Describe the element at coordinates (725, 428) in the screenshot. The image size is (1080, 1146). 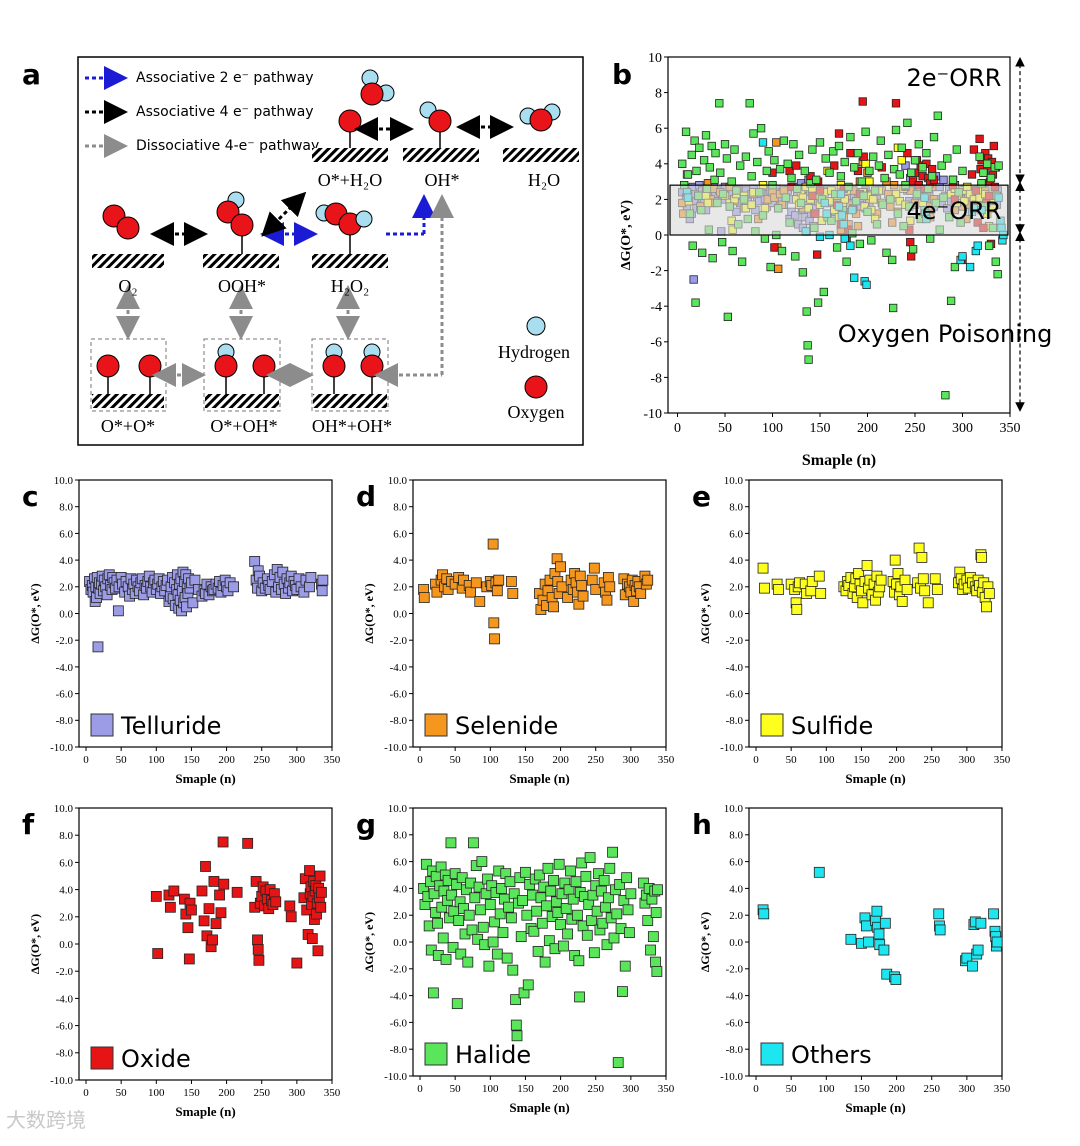
I see `x-tick-label: 50` at that location.